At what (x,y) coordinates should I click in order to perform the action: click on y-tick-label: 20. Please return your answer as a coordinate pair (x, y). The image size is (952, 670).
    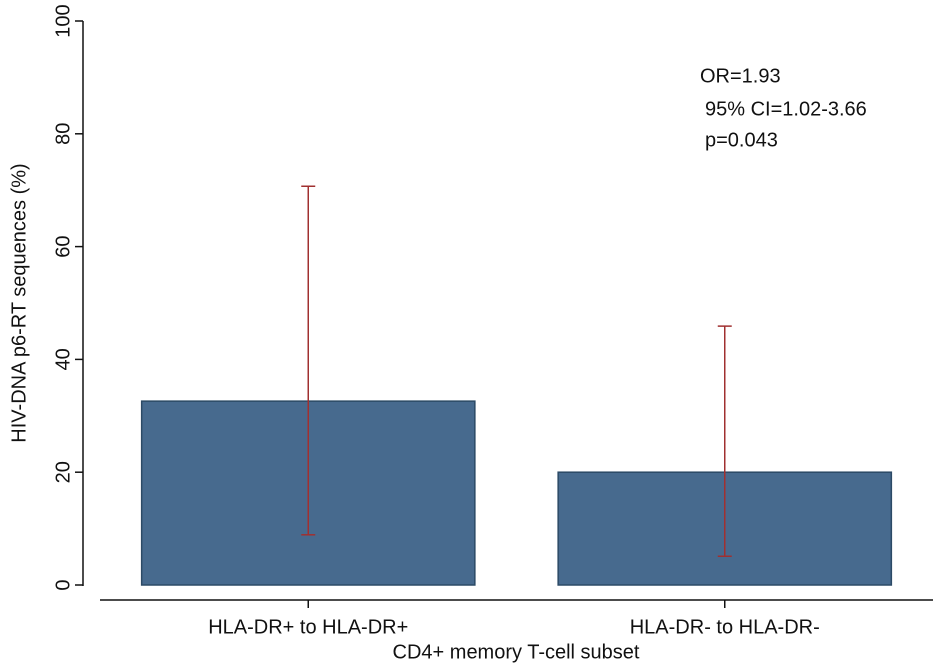
    Looking at the image, I should click on (63, 472).